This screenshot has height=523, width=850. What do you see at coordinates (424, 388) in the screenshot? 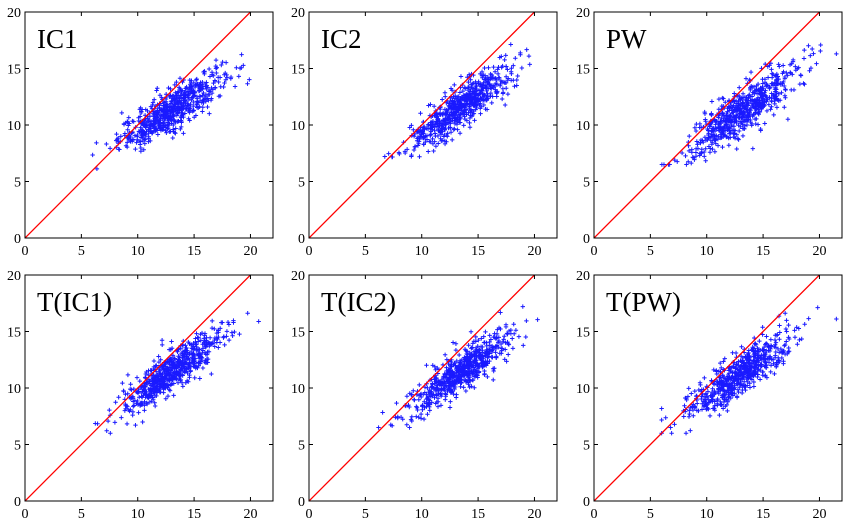
I see `plot-area` at bounding box center [424, 388].